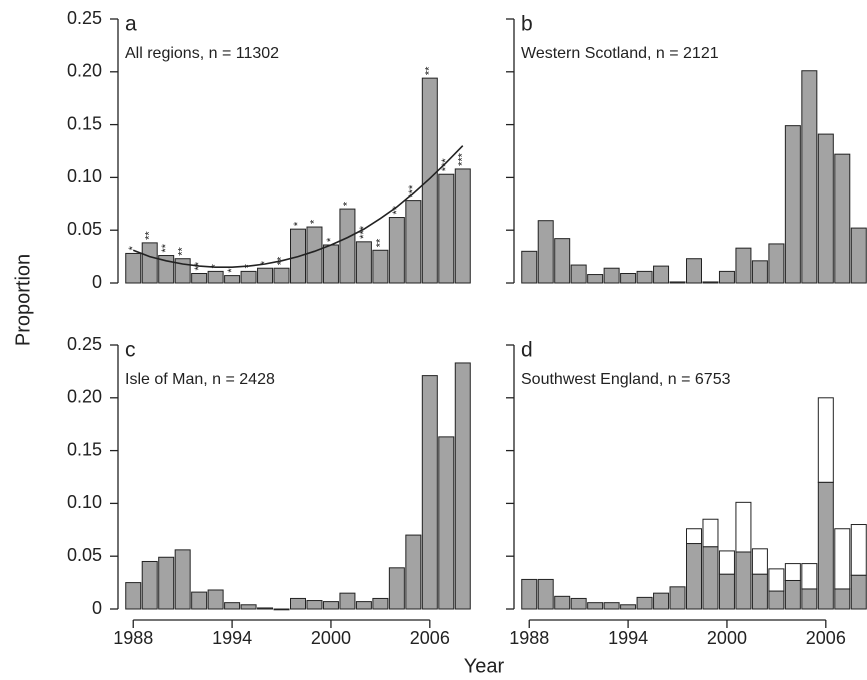 This screenshot has width=867, height=680. Describe the element at coordinates (527, 350) in the screenshot. I see `panel-label: d` at that location.